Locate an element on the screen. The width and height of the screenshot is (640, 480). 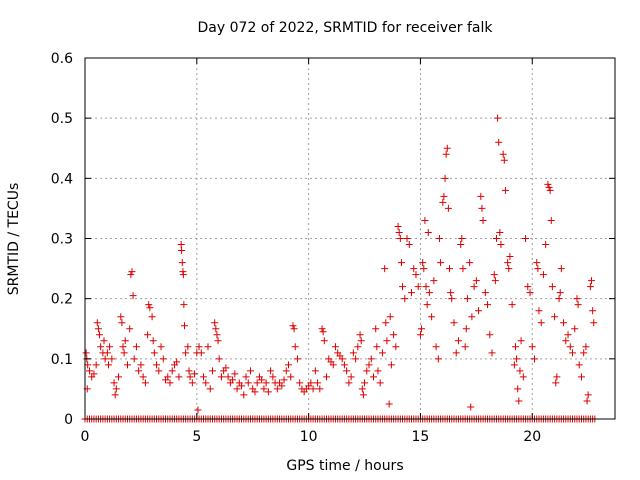
y-tick-label: 0.5 is located at coordinates (62, 119).